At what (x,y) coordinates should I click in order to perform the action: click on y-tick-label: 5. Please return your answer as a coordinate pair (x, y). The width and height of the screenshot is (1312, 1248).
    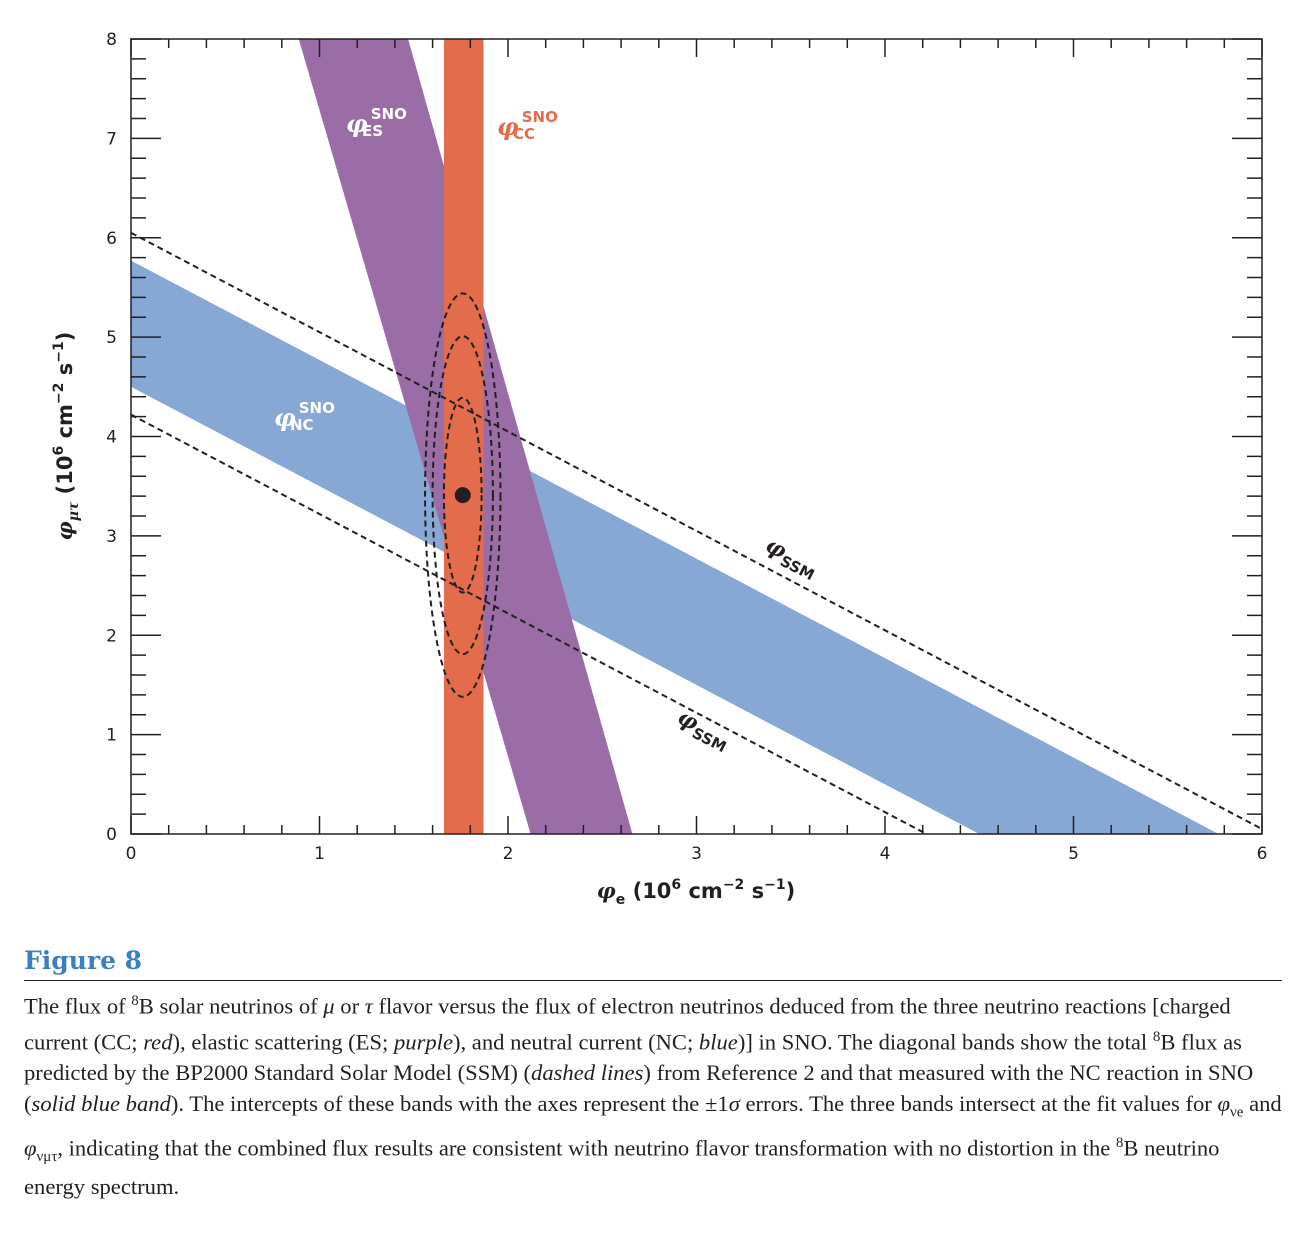
    Looking at the image, I should click on (111, 338).